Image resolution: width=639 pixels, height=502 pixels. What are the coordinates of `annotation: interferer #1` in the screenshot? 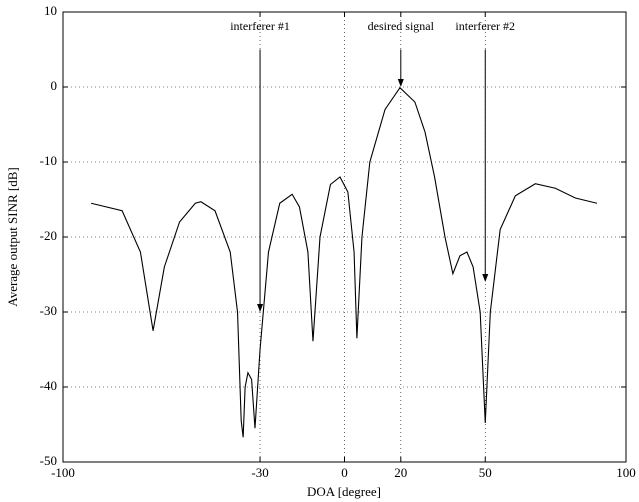 It's located at (260, 26).